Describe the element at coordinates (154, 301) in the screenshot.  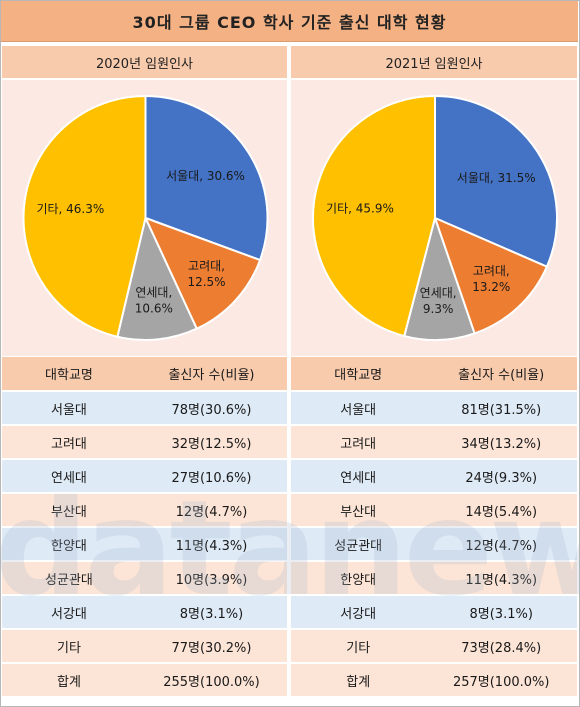
I see `pie-data-label-yonsei: 연세대, 10.6%` at that location.